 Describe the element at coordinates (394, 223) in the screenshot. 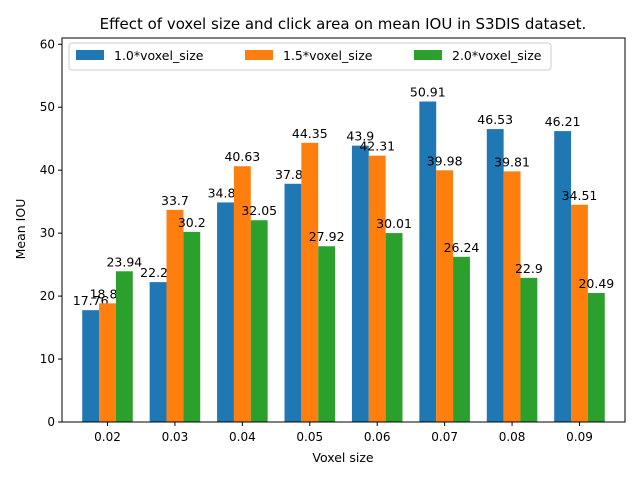

I see `data-label-series-3-0.06: 30.01` at that location.